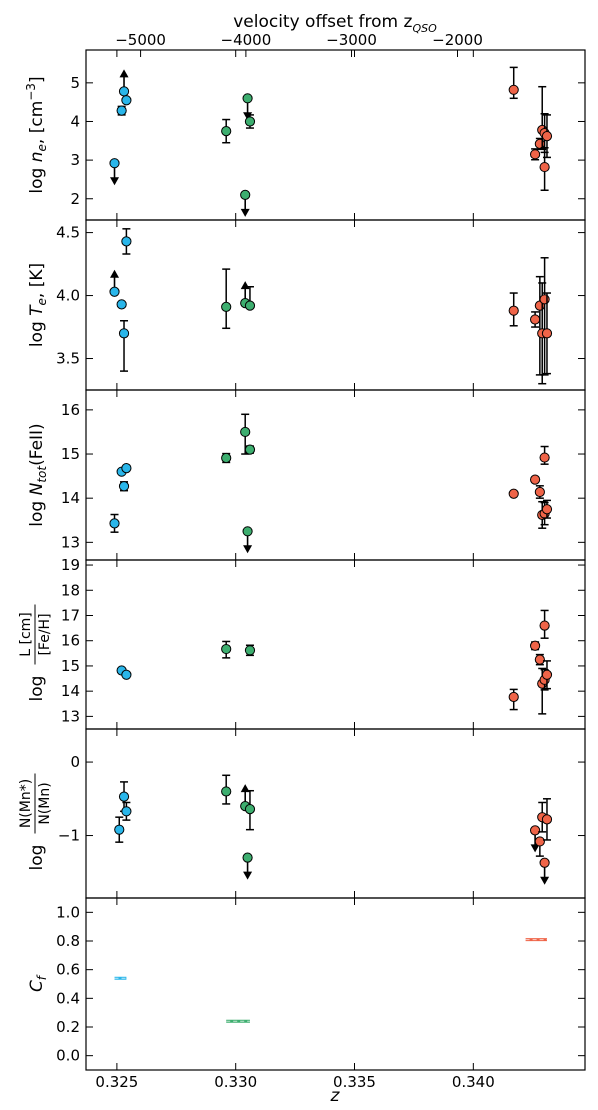  What do you see at coordinates (45, 634) in the screenshot?
I see `y-label-den: [Fe/H]` at bounding box center [45, 634].